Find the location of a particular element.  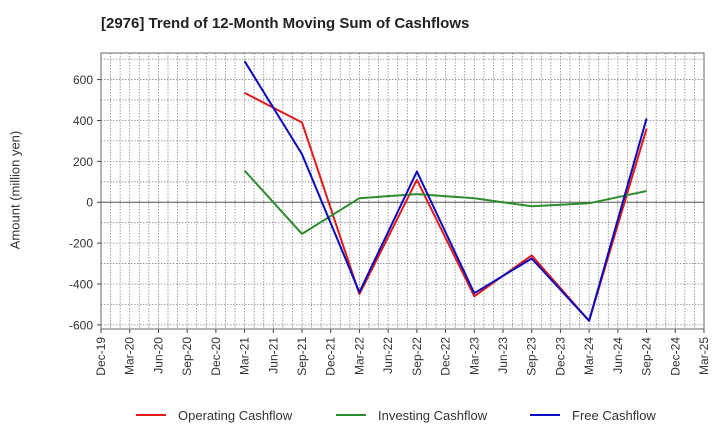

x-tick-label: Mar-23 is located at coordinates (474, 356).